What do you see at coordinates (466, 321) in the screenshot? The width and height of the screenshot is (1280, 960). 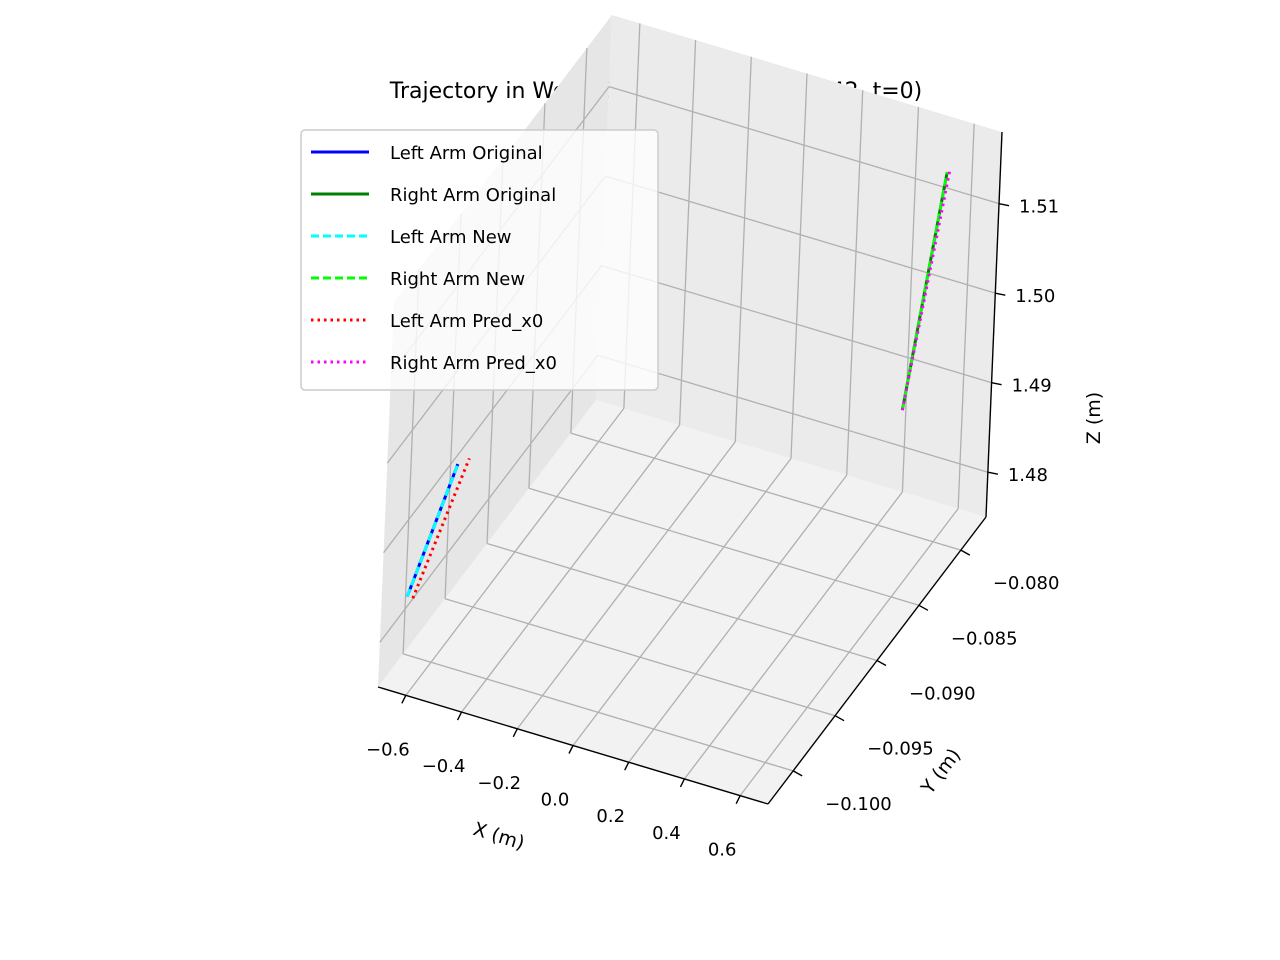 I see `legend-label-left-arm-pred-x0: Left Arm Pred_x0` at bounding box center [466, 321].